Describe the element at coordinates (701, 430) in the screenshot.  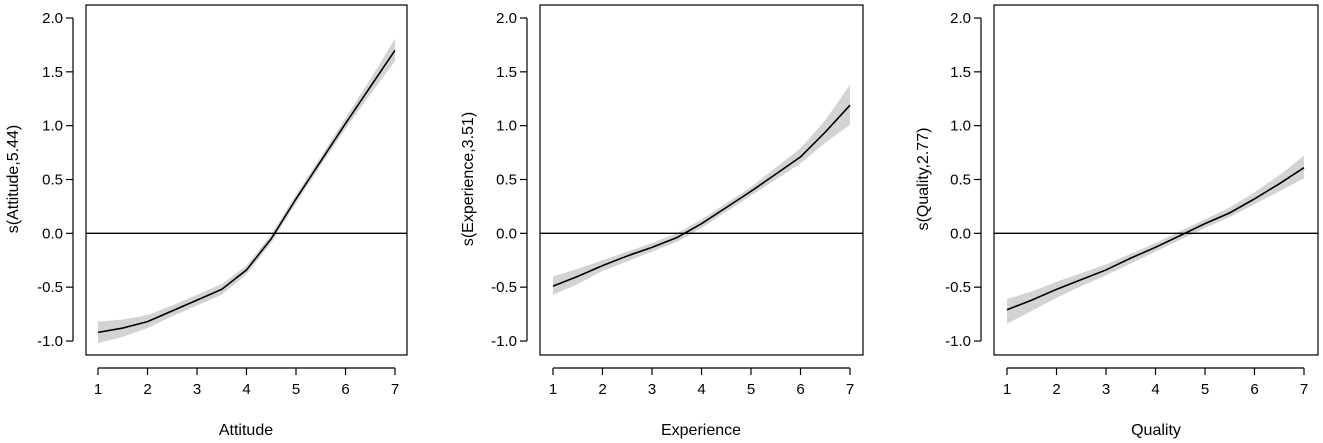
I see `x-axis-label: Experience` at that location.